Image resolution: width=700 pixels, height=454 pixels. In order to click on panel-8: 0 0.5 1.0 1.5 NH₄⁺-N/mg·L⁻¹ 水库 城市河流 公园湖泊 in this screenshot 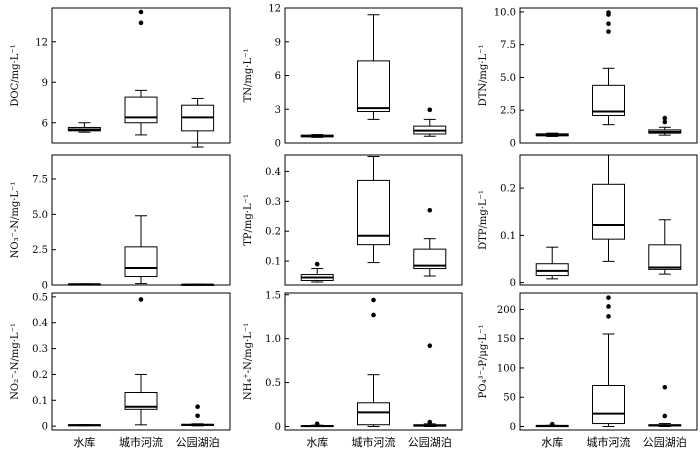, I will do `click(353, 369)`.